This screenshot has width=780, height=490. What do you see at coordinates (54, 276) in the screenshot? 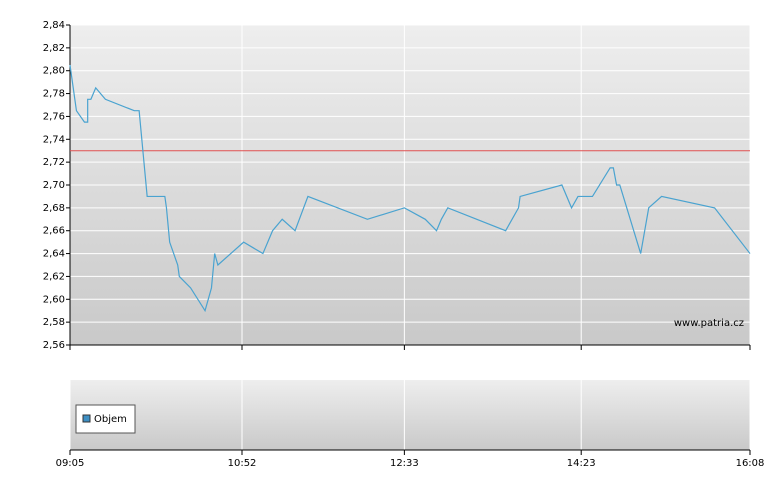
I see `y-tick-label: 2,62` at bounding box center [54, 276].